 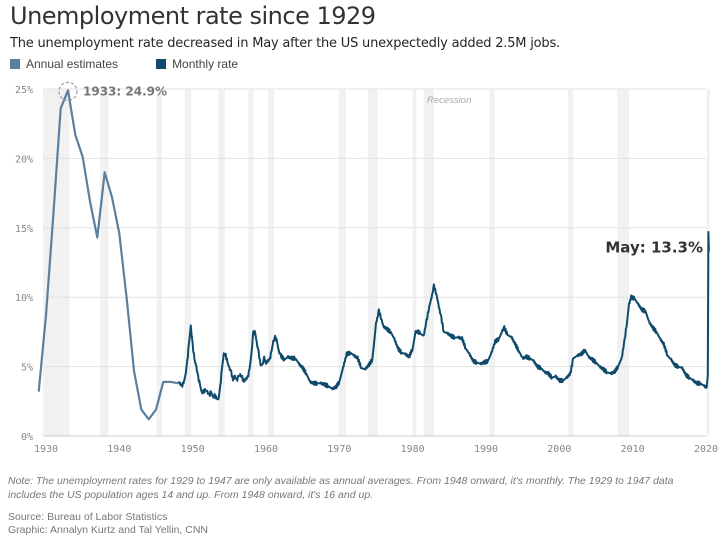 What do you see at coordinates (125, 91) in the screenshot?
I see `peak-annotation: 1933: 24.9%` at bounding box center [125, 91].